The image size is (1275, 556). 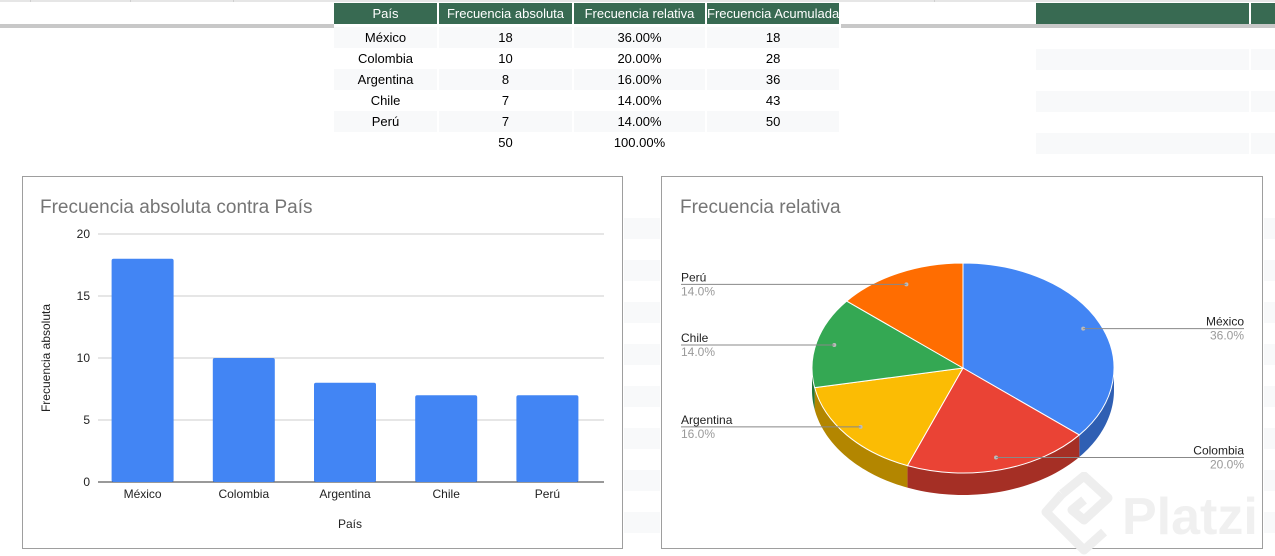 I want to click on pie-side-argentina, so click(x=861, y=437).